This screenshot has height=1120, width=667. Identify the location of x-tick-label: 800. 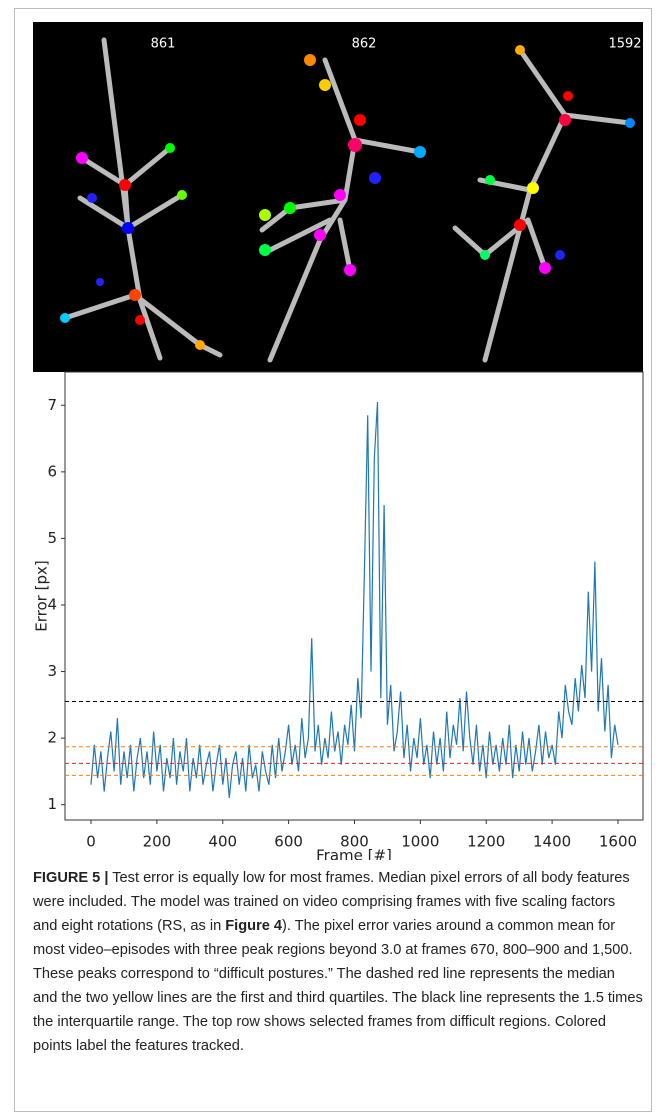
(354, 842).